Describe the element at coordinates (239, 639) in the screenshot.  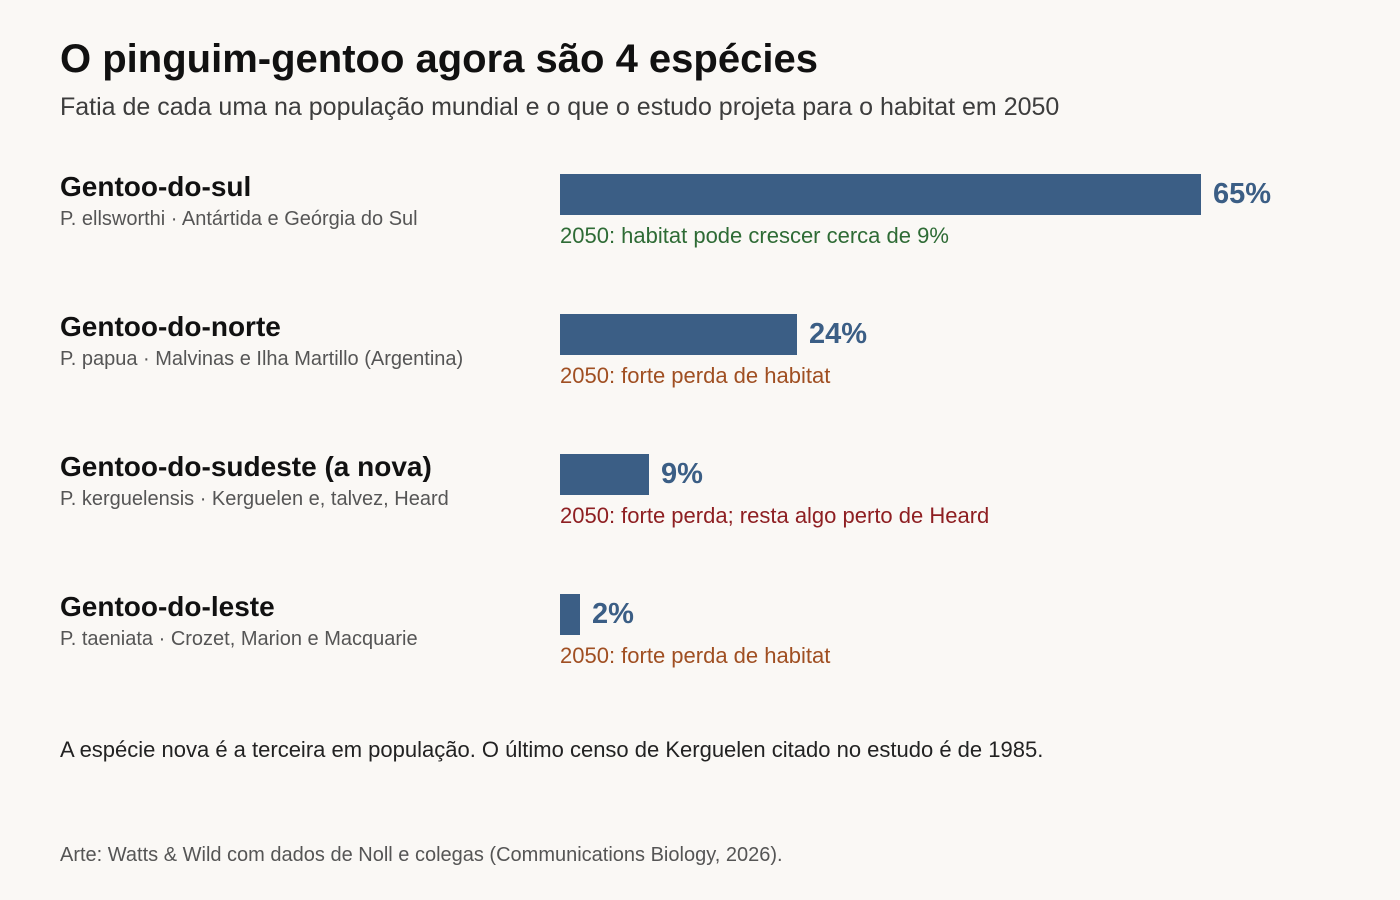
I see `species-scientific-name: P. taeniata · Crozet, Marion e Macquarie` at that location.